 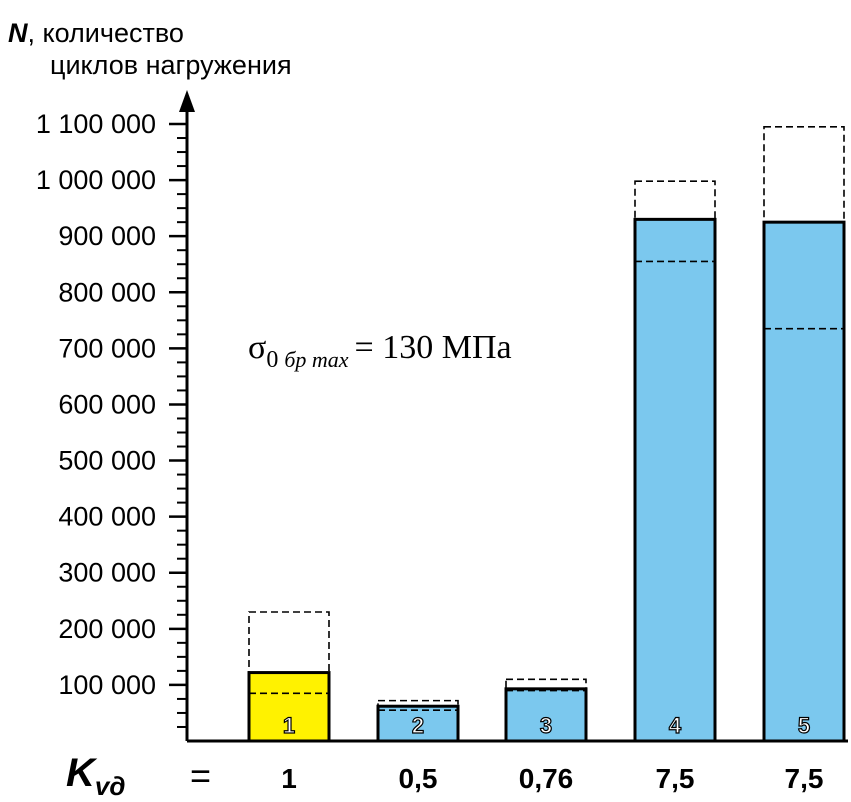 I want to click on y-tick-label: 300 000, so click(x=107, y=573).